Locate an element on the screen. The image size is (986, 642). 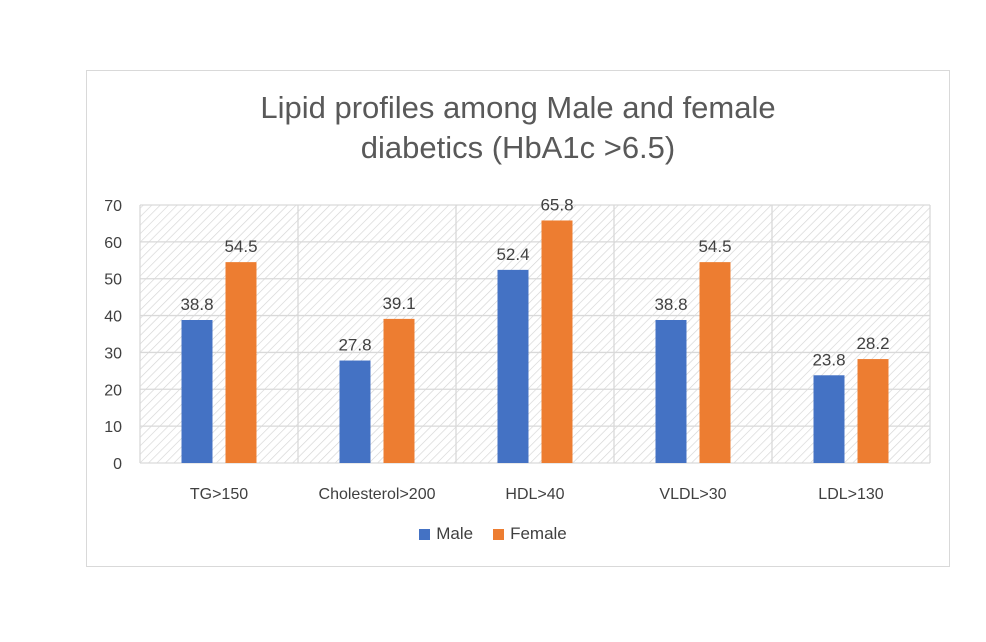
y-tick-label: 10 is located at coordinates (113, 427).